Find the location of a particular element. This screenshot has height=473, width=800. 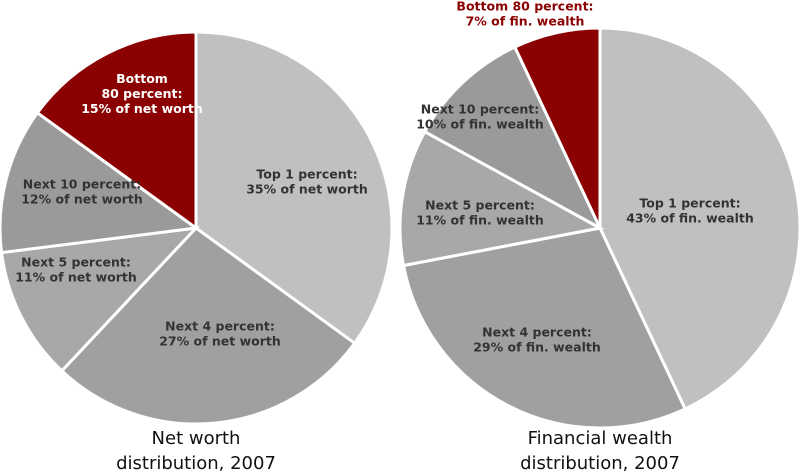

slice-label-1-1-line-0: Next 4 percent: is located at coordinates (537, 332).